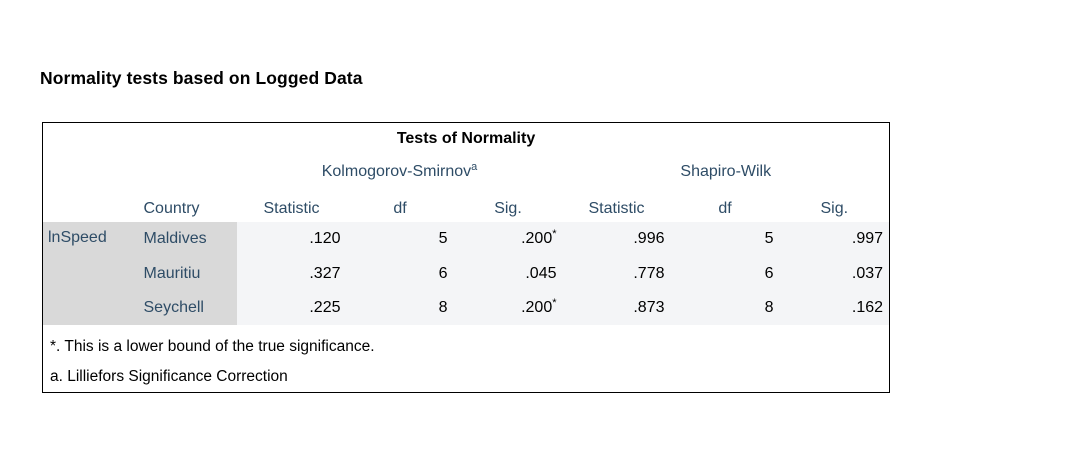 The image size is (1066, 472). Describe the element at coordinates (396, 171) in the screenshot. I see `group-header-ks-label: Kolmogorov-Smirnov` at that location.